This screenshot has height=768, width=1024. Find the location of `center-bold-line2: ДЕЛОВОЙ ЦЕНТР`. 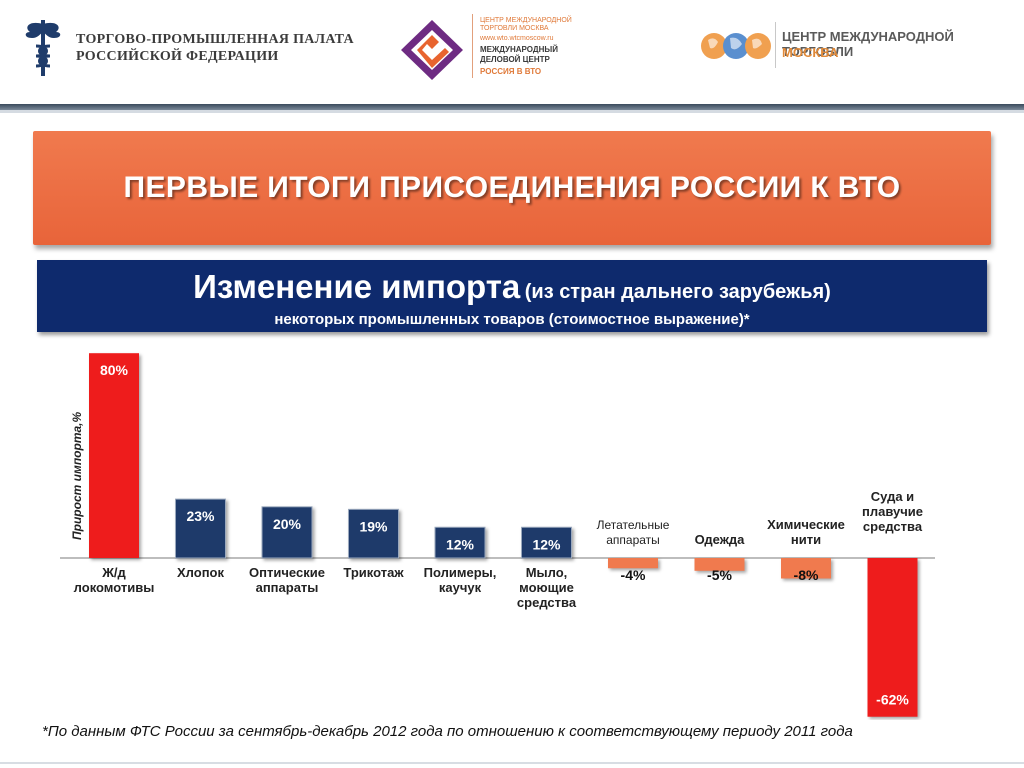

center-bold-line2: ДЕЛОВОЙ ЦЕНТР is located at coordinates (515, 59).